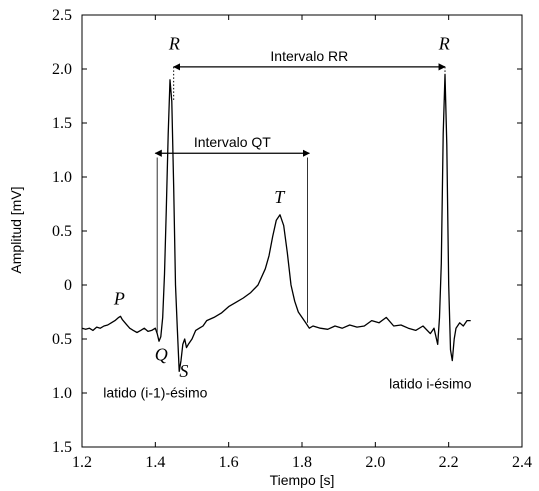 This screenshot has width=539, height=491. What do you see at coordinates (119, 298) in the screenshot?
I see `wave-label: P` at bounding box center [119, 298].